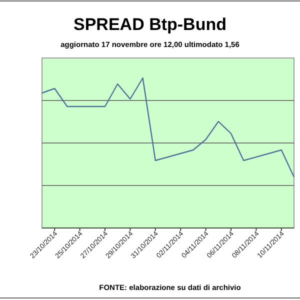 The height and width of the screenshot is (300, 300). I want to click on chart-title: SPREAD Btp-Bund, so click(150, 24).